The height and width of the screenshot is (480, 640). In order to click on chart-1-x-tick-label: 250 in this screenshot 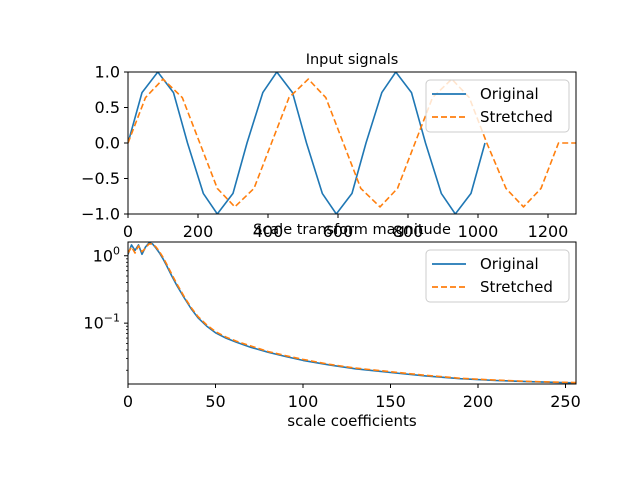, I will do `click(565, 401)`.